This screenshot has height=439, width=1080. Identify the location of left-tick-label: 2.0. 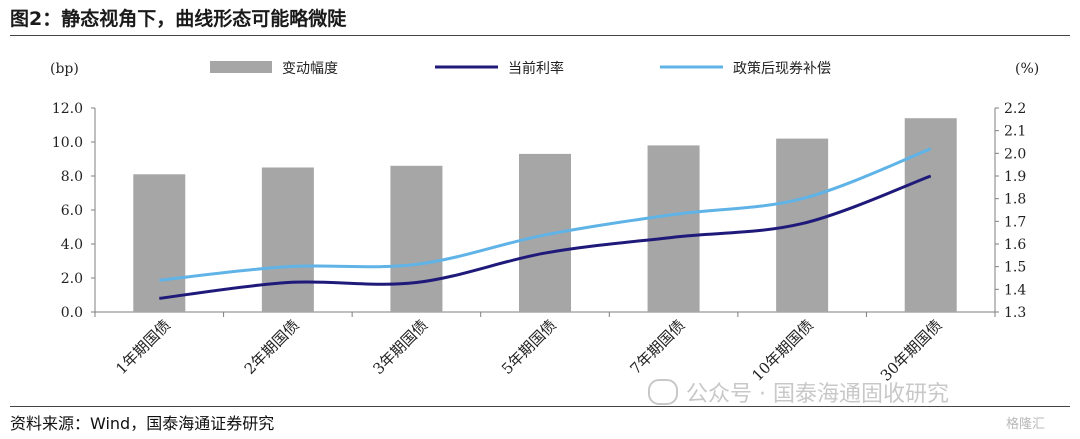
(72, 279).